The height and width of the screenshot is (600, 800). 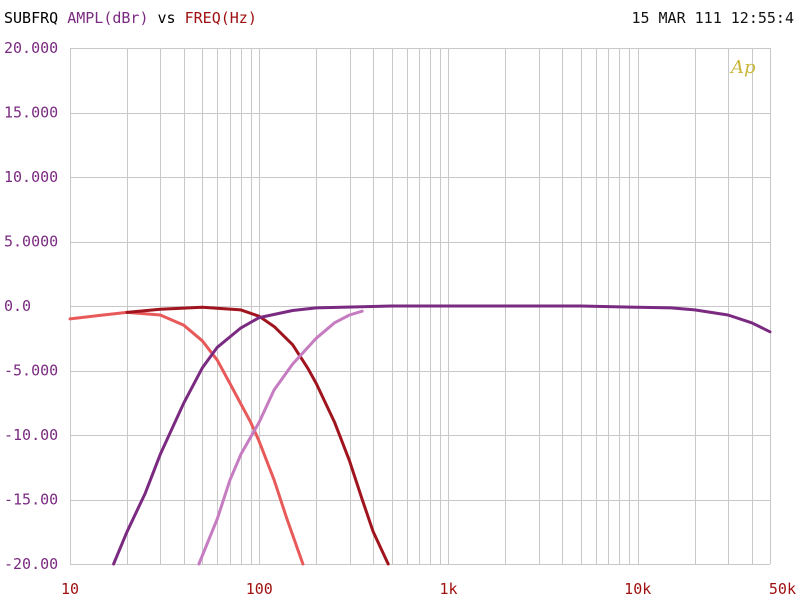 I want to click on y-tick-label: -15.00, so click(x=31, y=500).